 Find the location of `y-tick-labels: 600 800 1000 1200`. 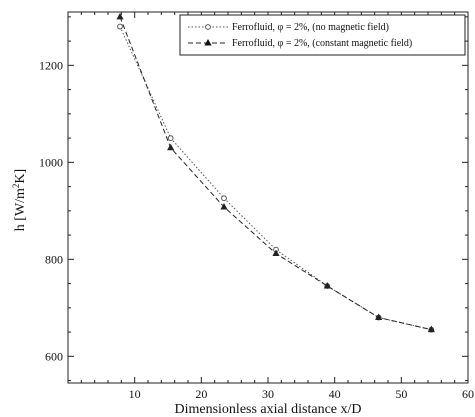

y-tick-labels: 600 800 1000 1200 is located at coordinates (51, 210).